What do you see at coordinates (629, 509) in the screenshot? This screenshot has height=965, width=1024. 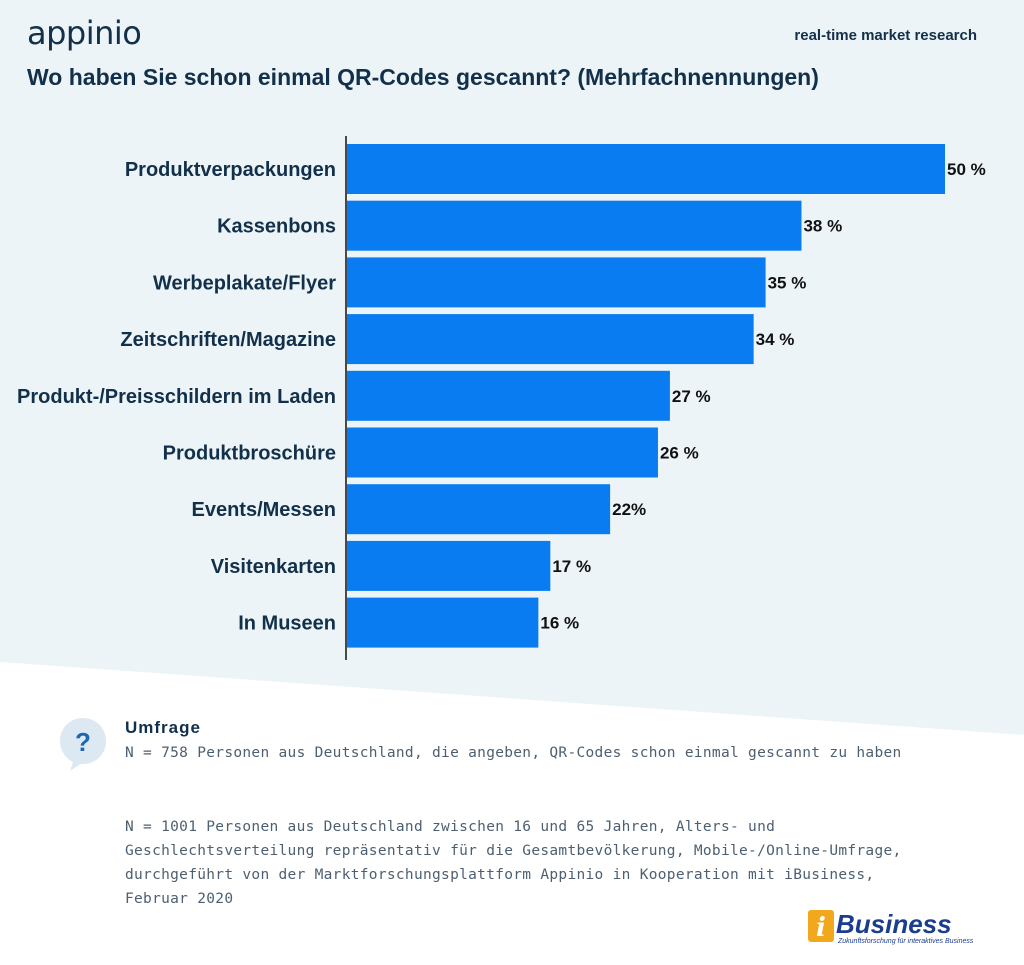 I see `value-label: 22%` at bounding box center [629, 509].